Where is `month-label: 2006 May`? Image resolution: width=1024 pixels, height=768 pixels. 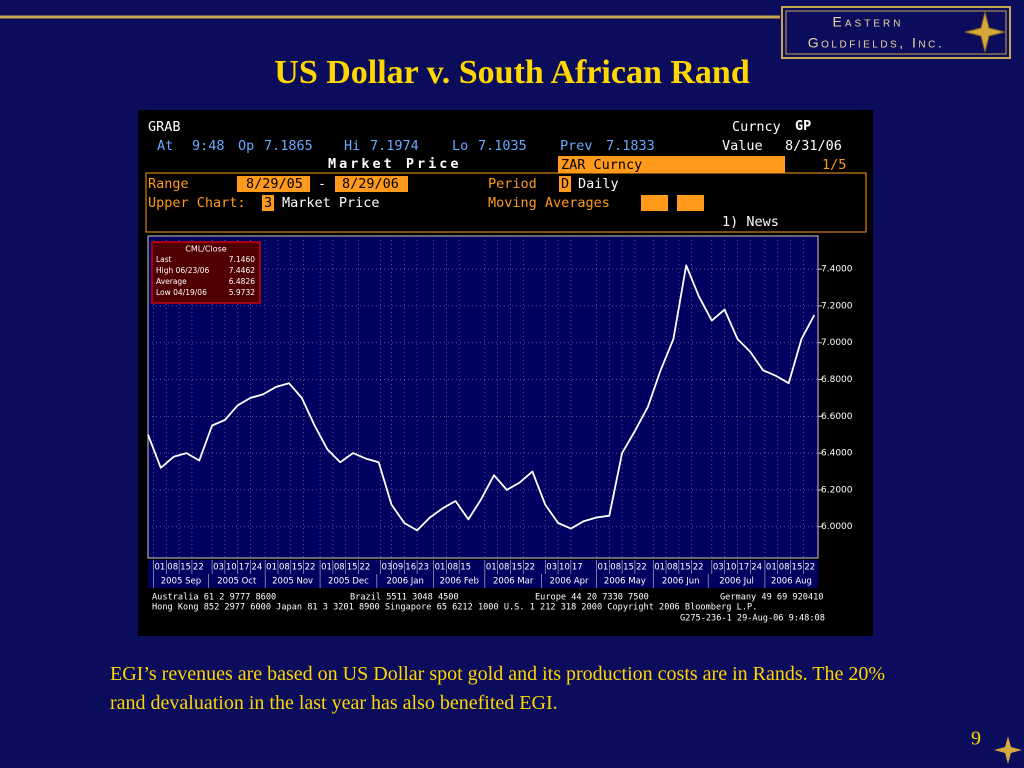
month-label: 2006 May is located at coordinates (625, 582).